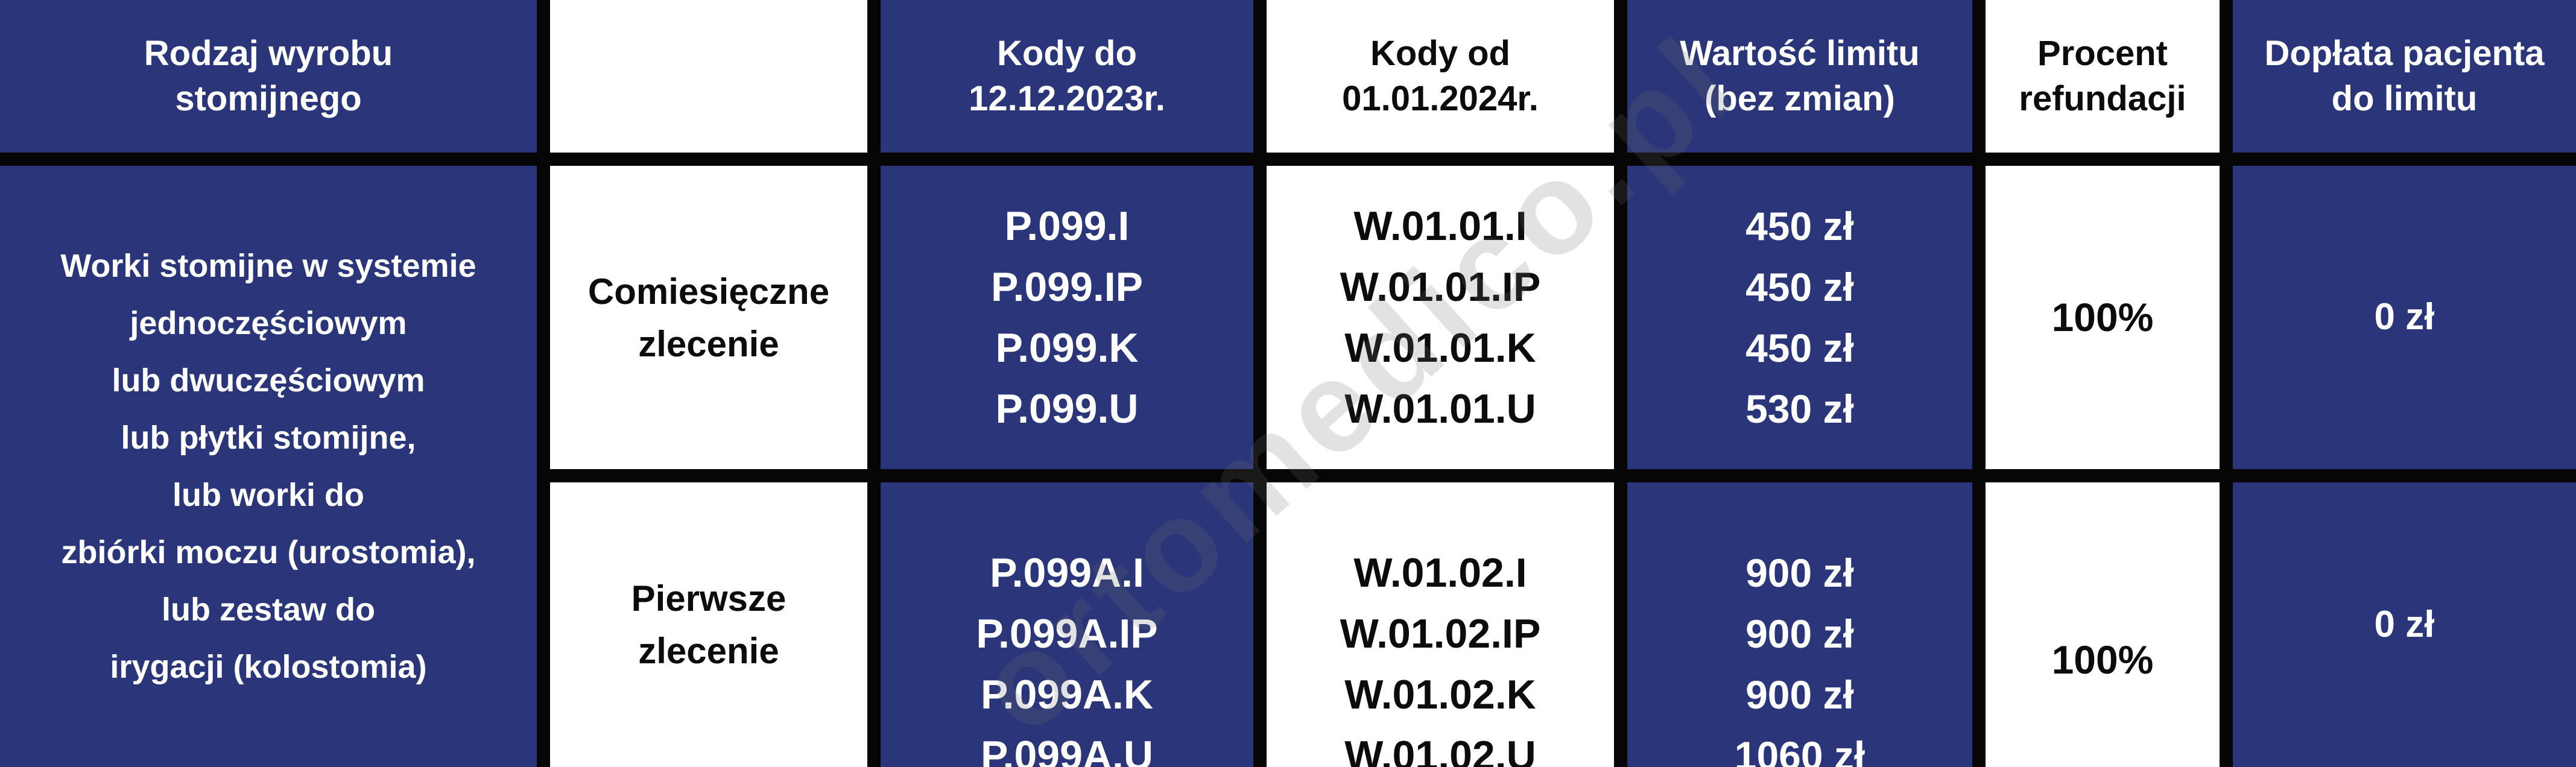  I want to click on header-product-type: Rodzaj wyrobu stomijnego, so click(275, 83).